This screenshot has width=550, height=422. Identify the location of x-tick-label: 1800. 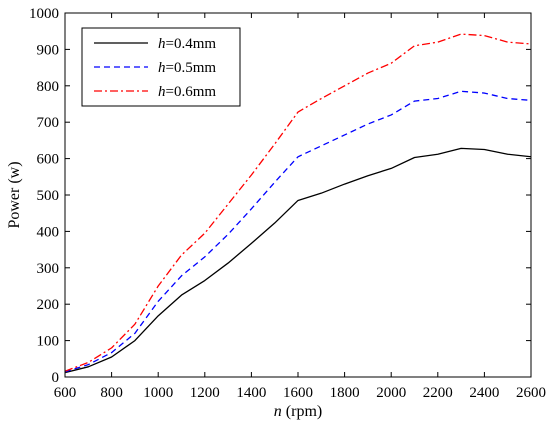
(345, 393).